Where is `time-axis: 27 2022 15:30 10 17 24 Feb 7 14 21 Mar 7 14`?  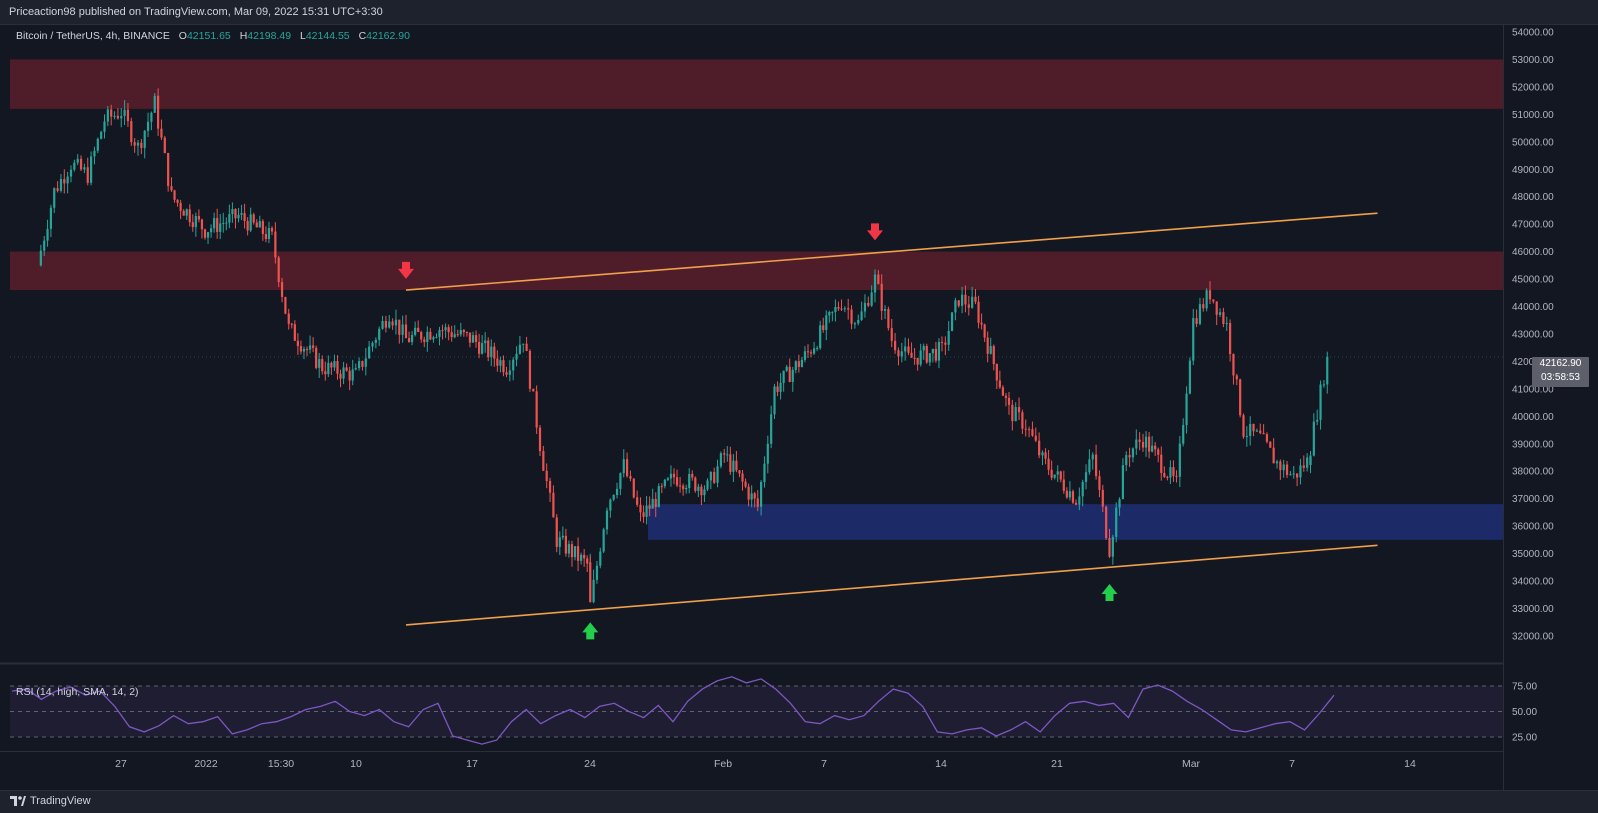
time-axis: 27 2022 15:30 10 17 24 Feb 7 14 21 Mar 7 14 is located at coordinates (765, 764).